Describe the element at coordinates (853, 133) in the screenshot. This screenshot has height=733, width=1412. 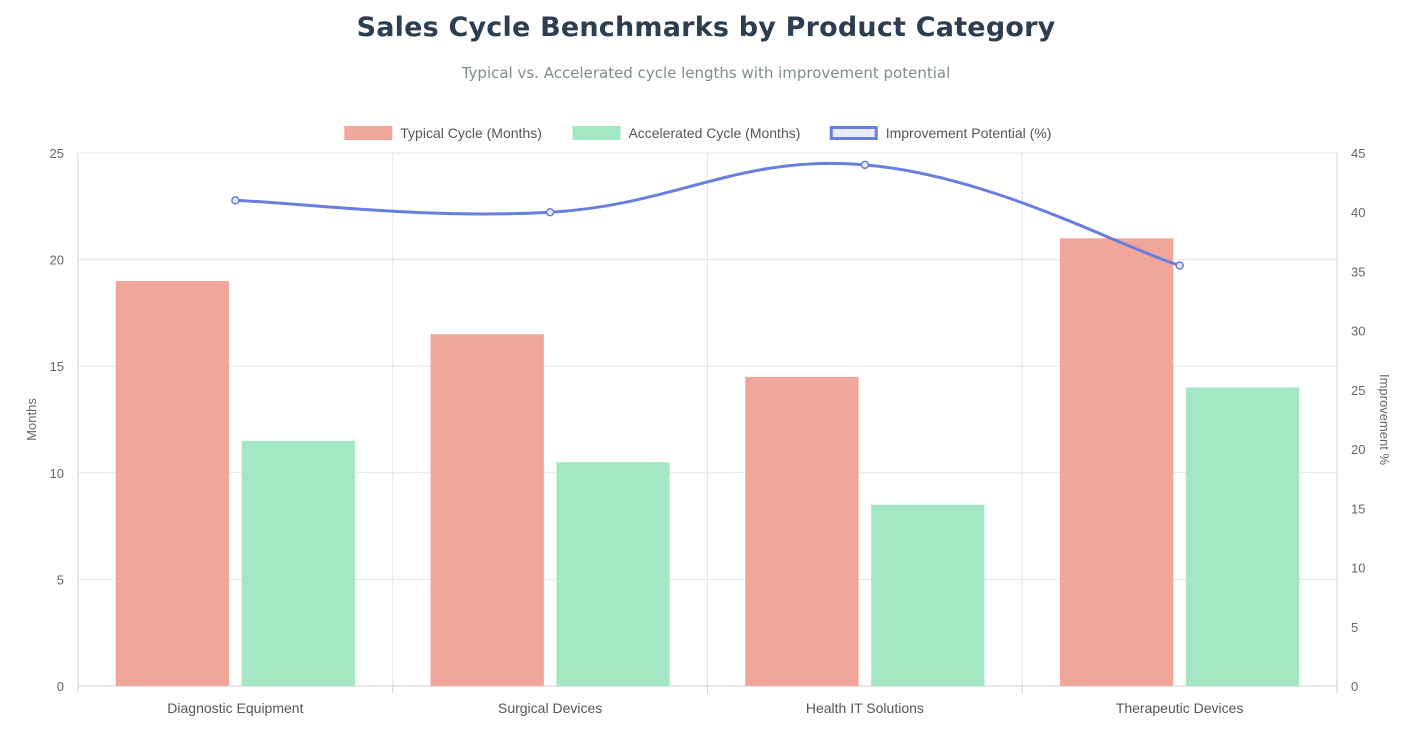
I see `legend-swatch-improvement` at that location.